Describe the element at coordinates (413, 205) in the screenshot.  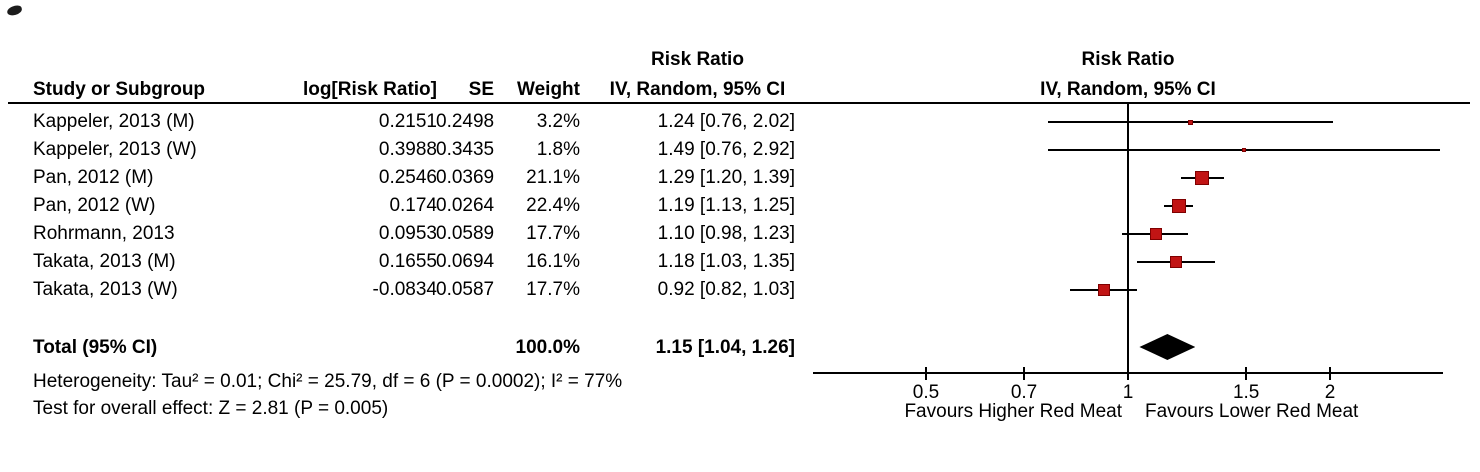
I see `log-risk-ratio-value: 0.174` at that location.